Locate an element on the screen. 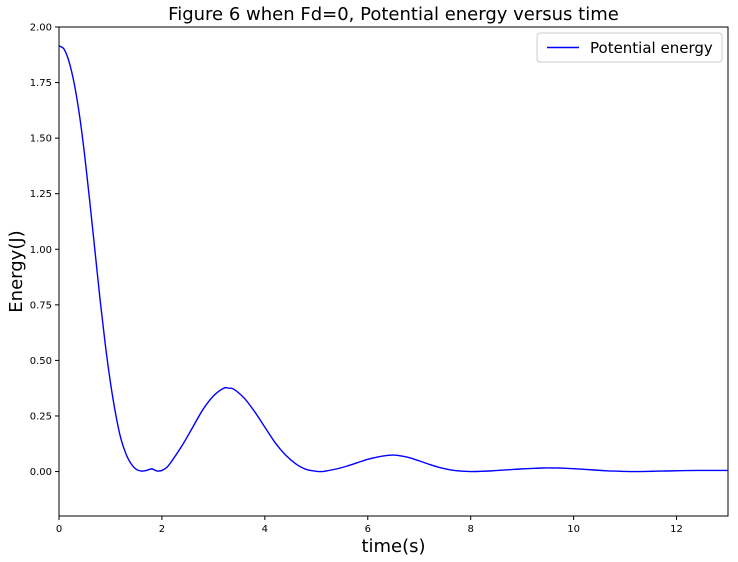 Image resolution: width=738 pixels, height=562 pixels. x-tick-label: 10 is located at coordinates (573, 529).